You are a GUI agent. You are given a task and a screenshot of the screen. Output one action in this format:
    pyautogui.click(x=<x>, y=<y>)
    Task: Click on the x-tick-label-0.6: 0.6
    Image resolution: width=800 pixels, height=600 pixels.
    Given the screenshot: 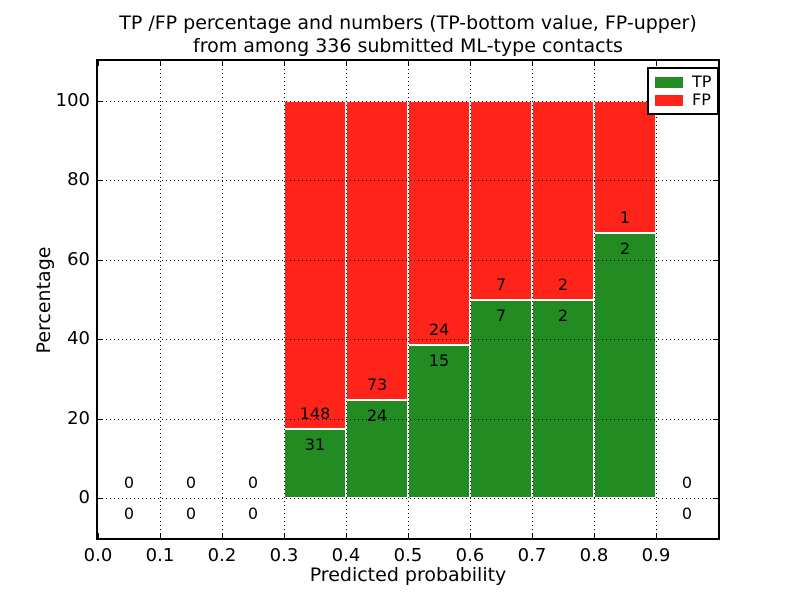 What is the action you would take?
    pyautogui.click(x=470, y=555)
    